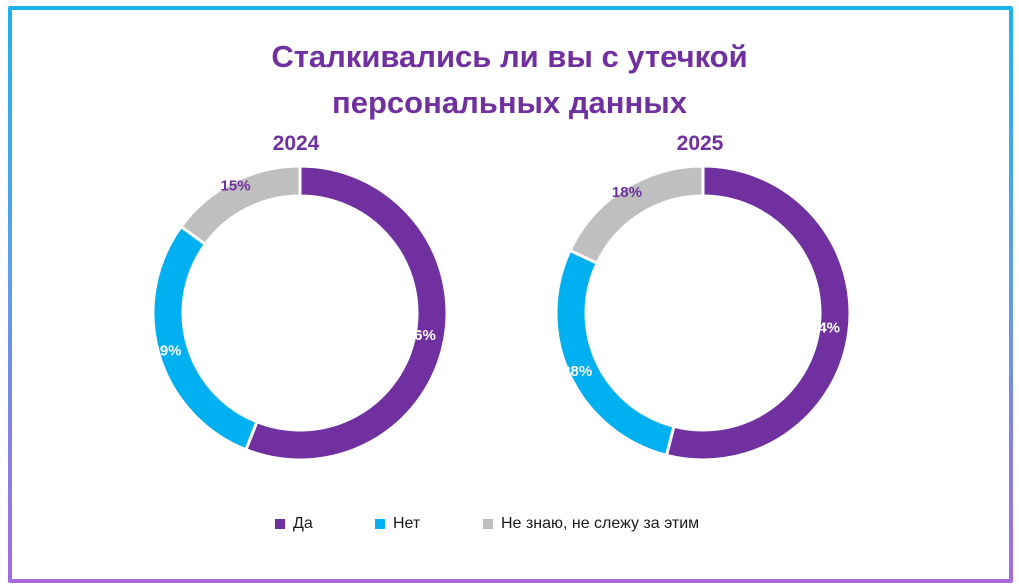 This screenshot has height=588, width=1019. Describe the element at coordinates (825, 327) in the screenshot. I see `data-label-2025-yes: 54%` at that location.